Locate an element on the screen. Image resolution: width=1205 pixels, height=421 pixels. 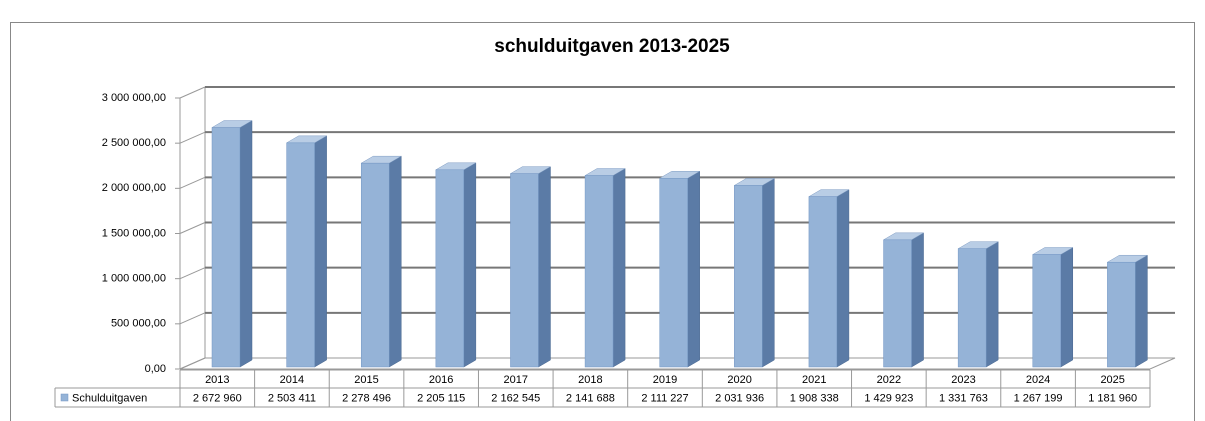
value-label: 1 908 338 is located at coordinates (814, 398).